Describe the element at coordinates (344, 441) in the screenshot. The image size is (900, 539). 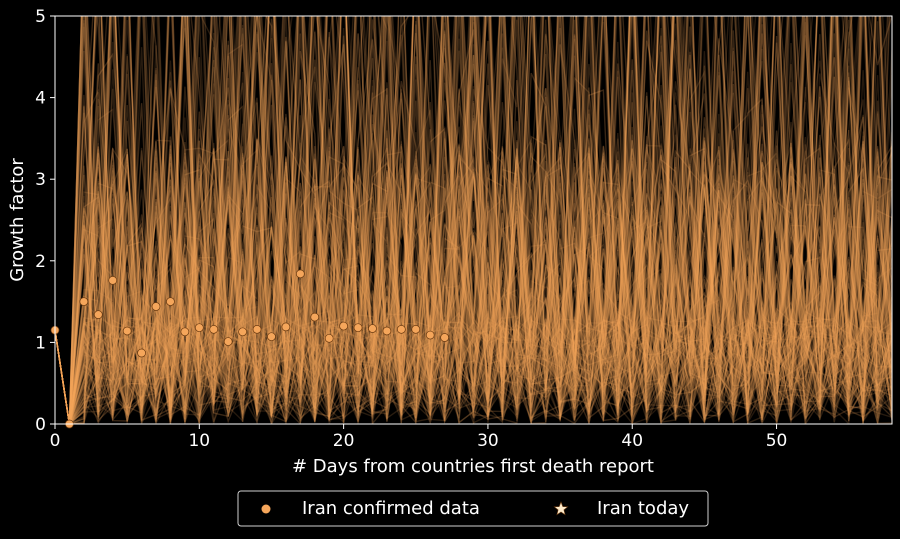
I see `x-tick-label: 20` at that location.